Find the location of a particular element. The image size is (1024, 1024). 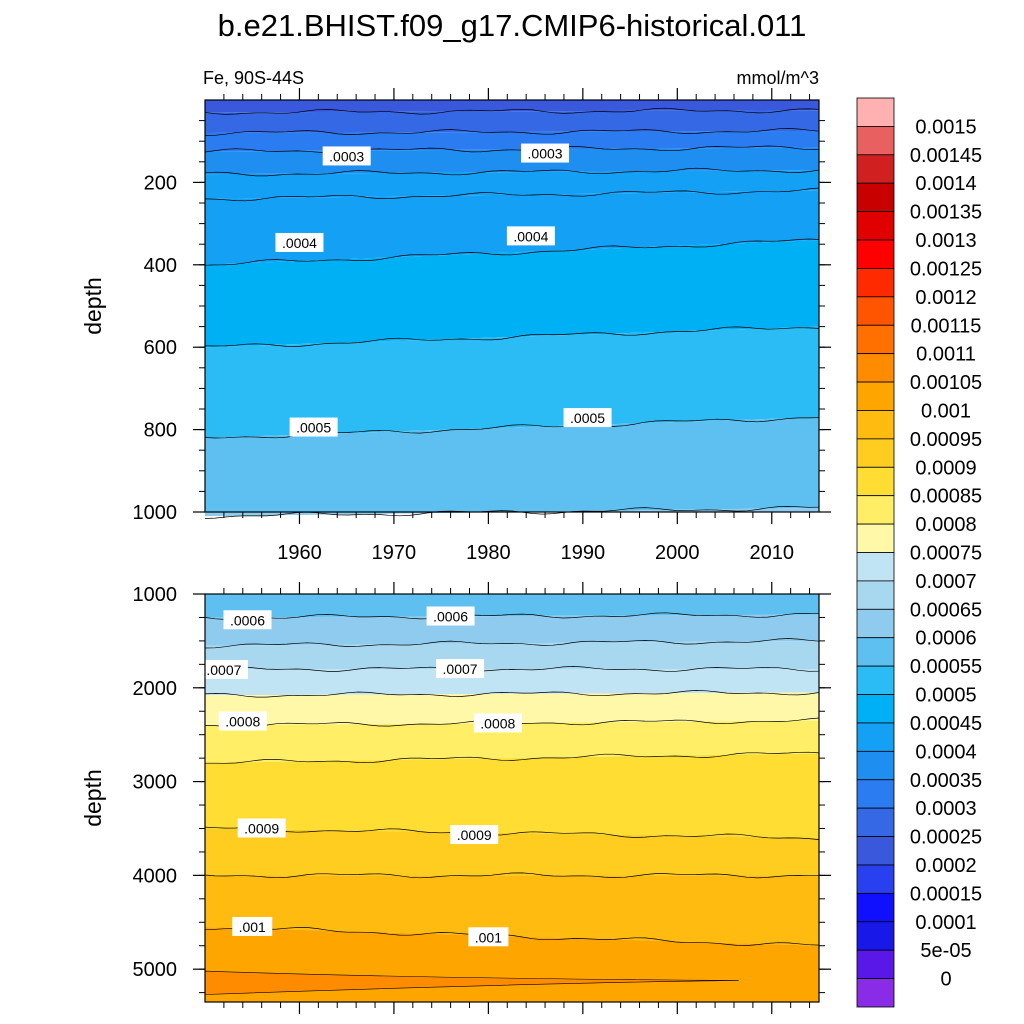

colorbar-label: 0.0004 is located at coordinates (945, 752).